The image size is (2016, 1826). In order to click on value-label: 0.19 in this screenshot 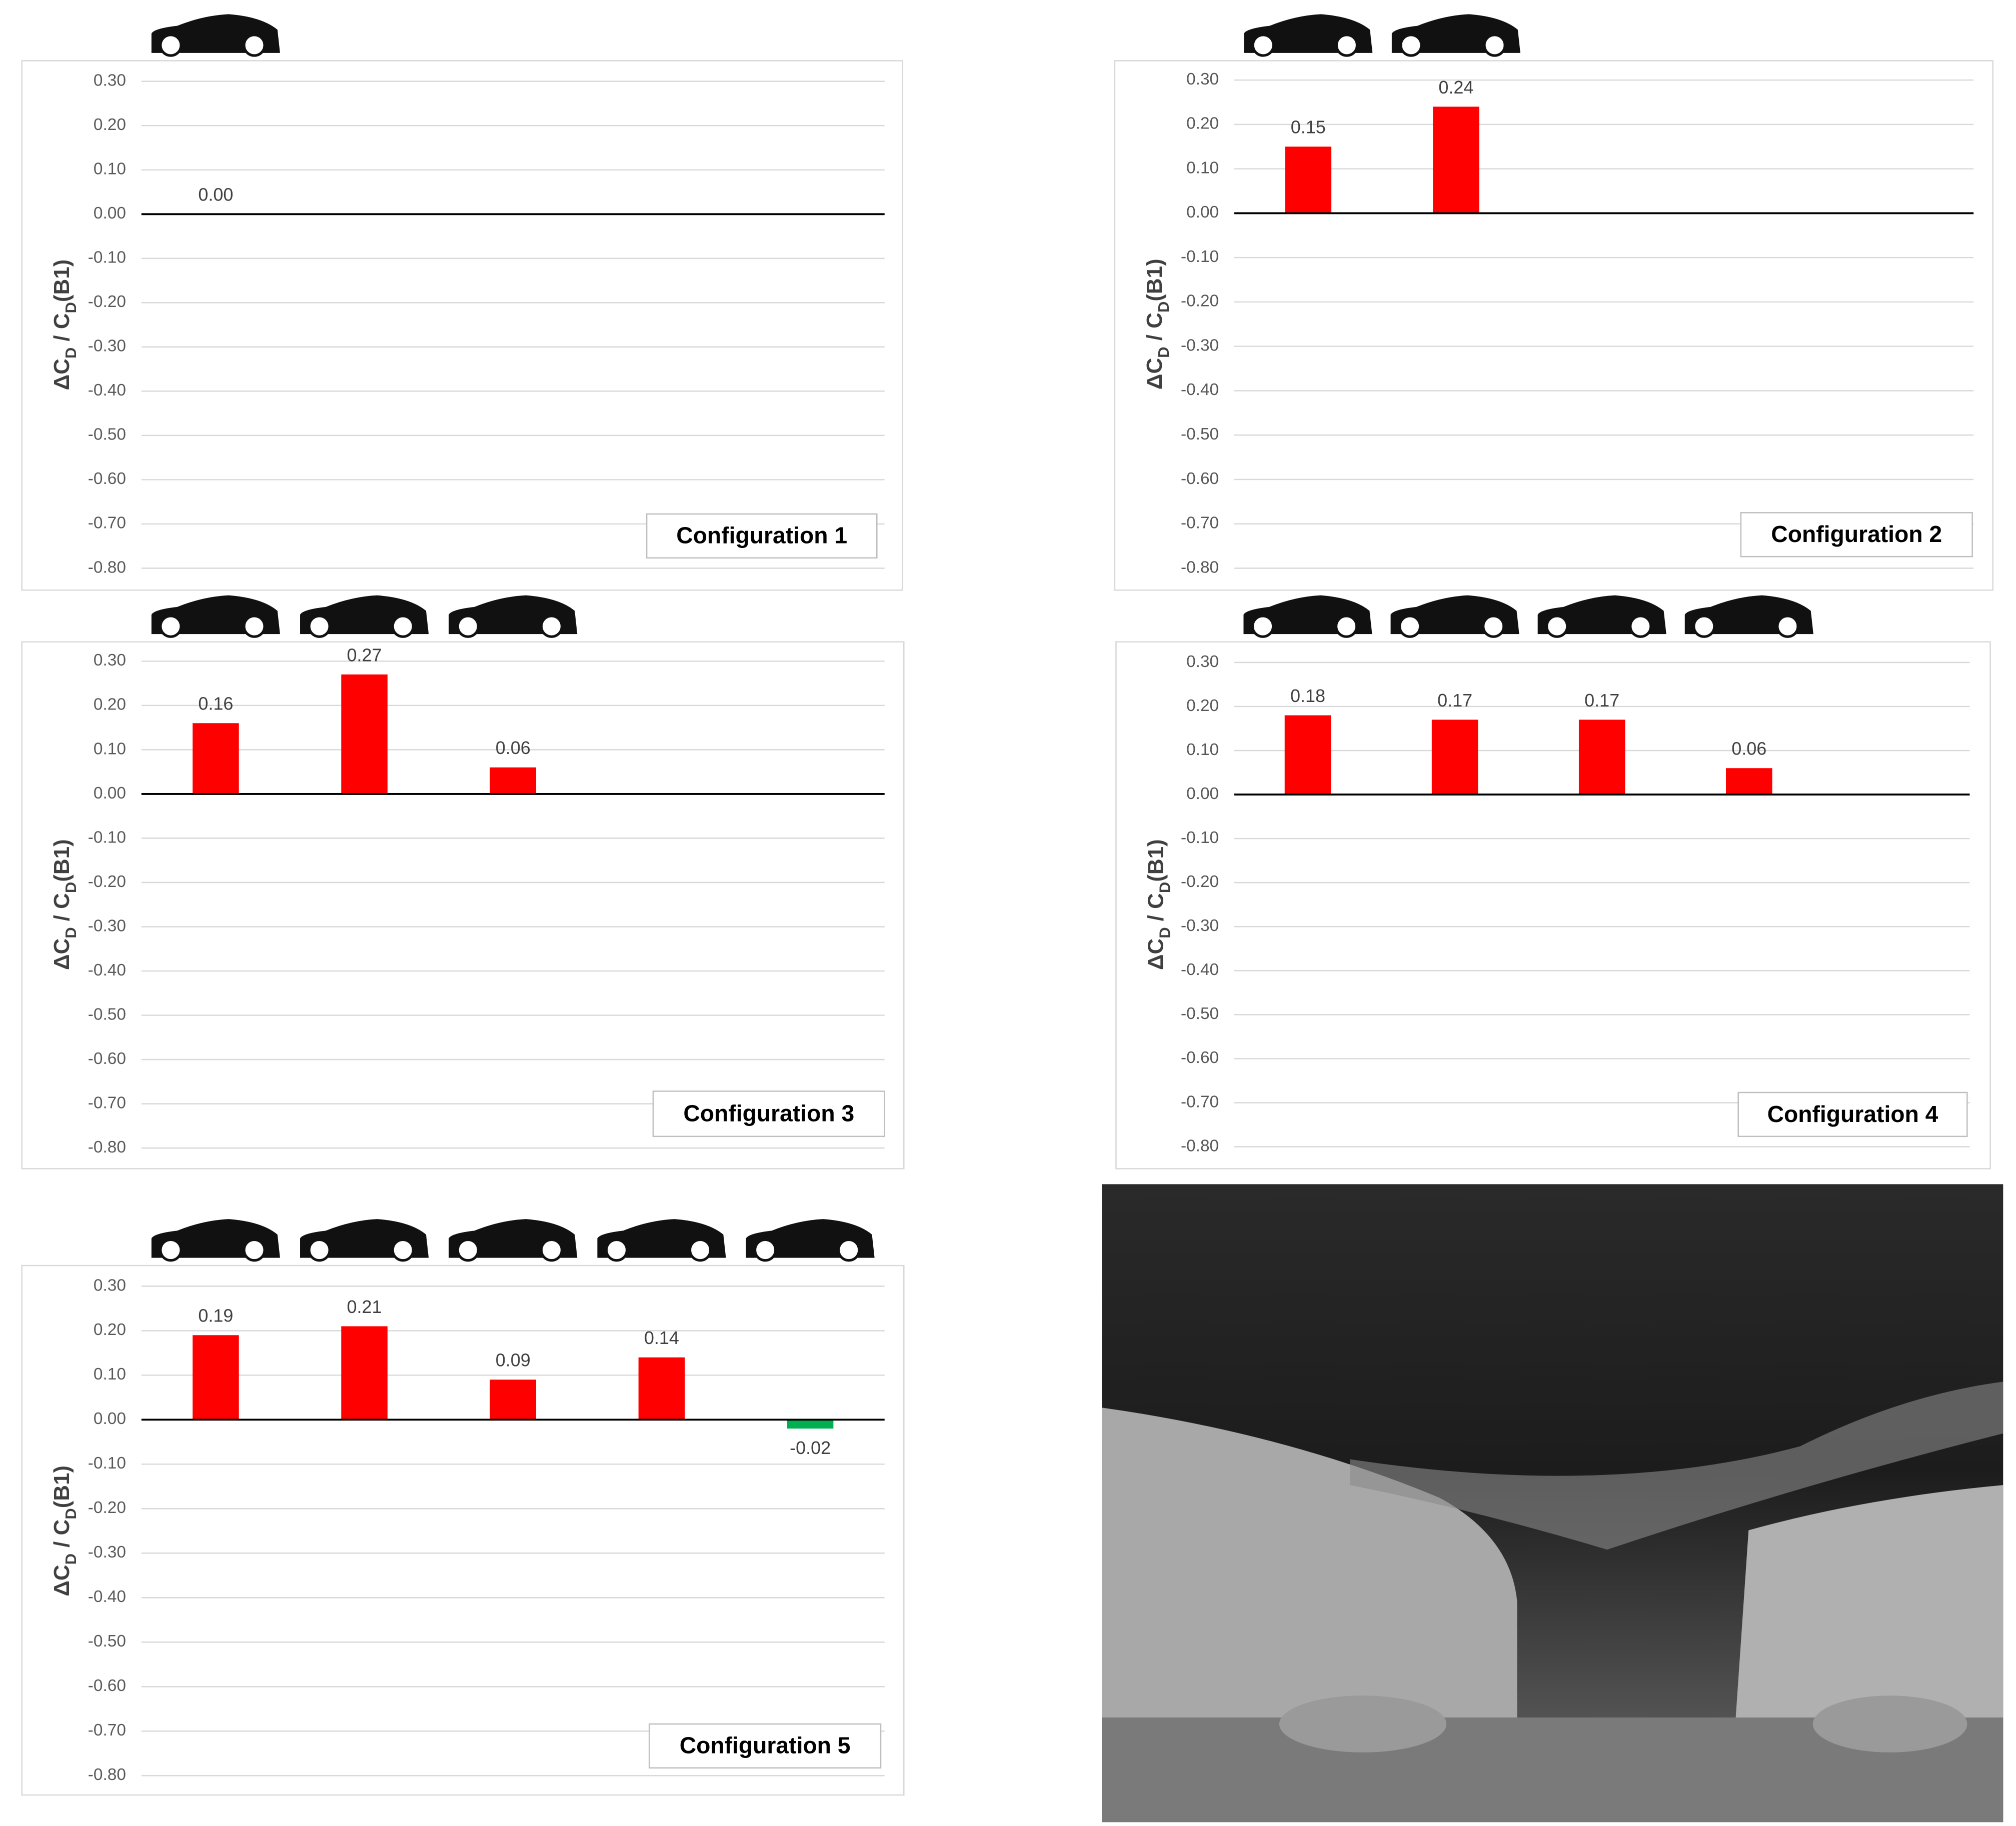, I will do `click(215, 1316)`.